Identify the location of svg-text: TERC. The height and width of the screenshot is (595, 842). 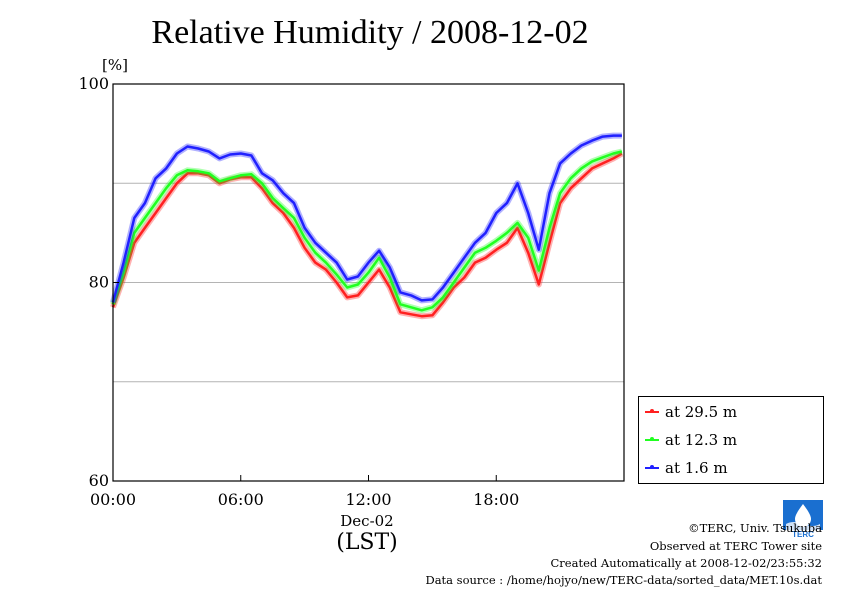
(803, 534).